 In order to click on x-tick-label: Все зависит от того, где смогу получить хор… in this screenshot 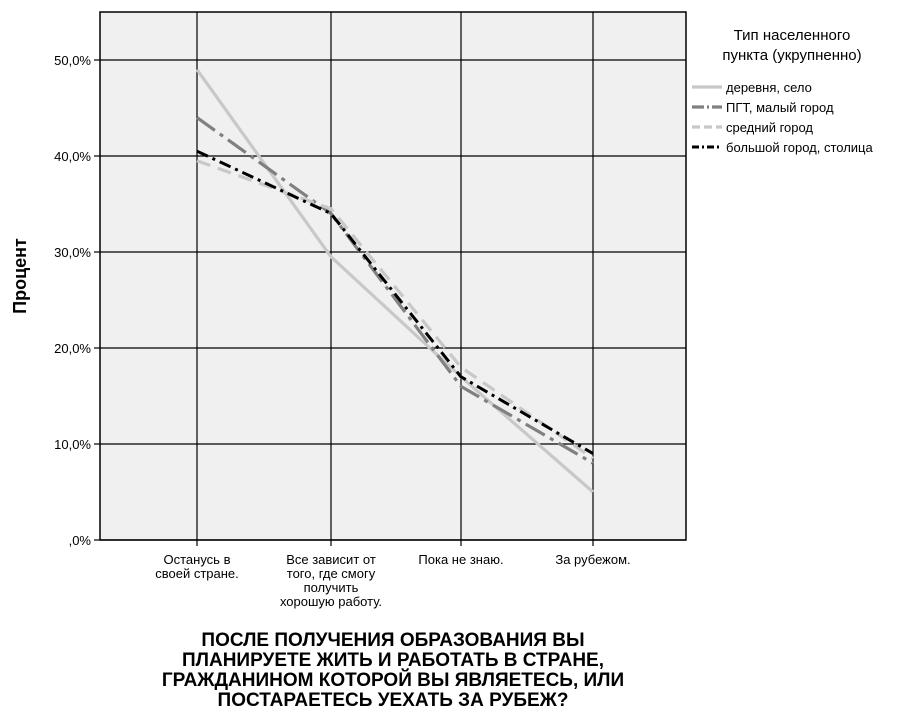, I will do `click(331, 580)`.